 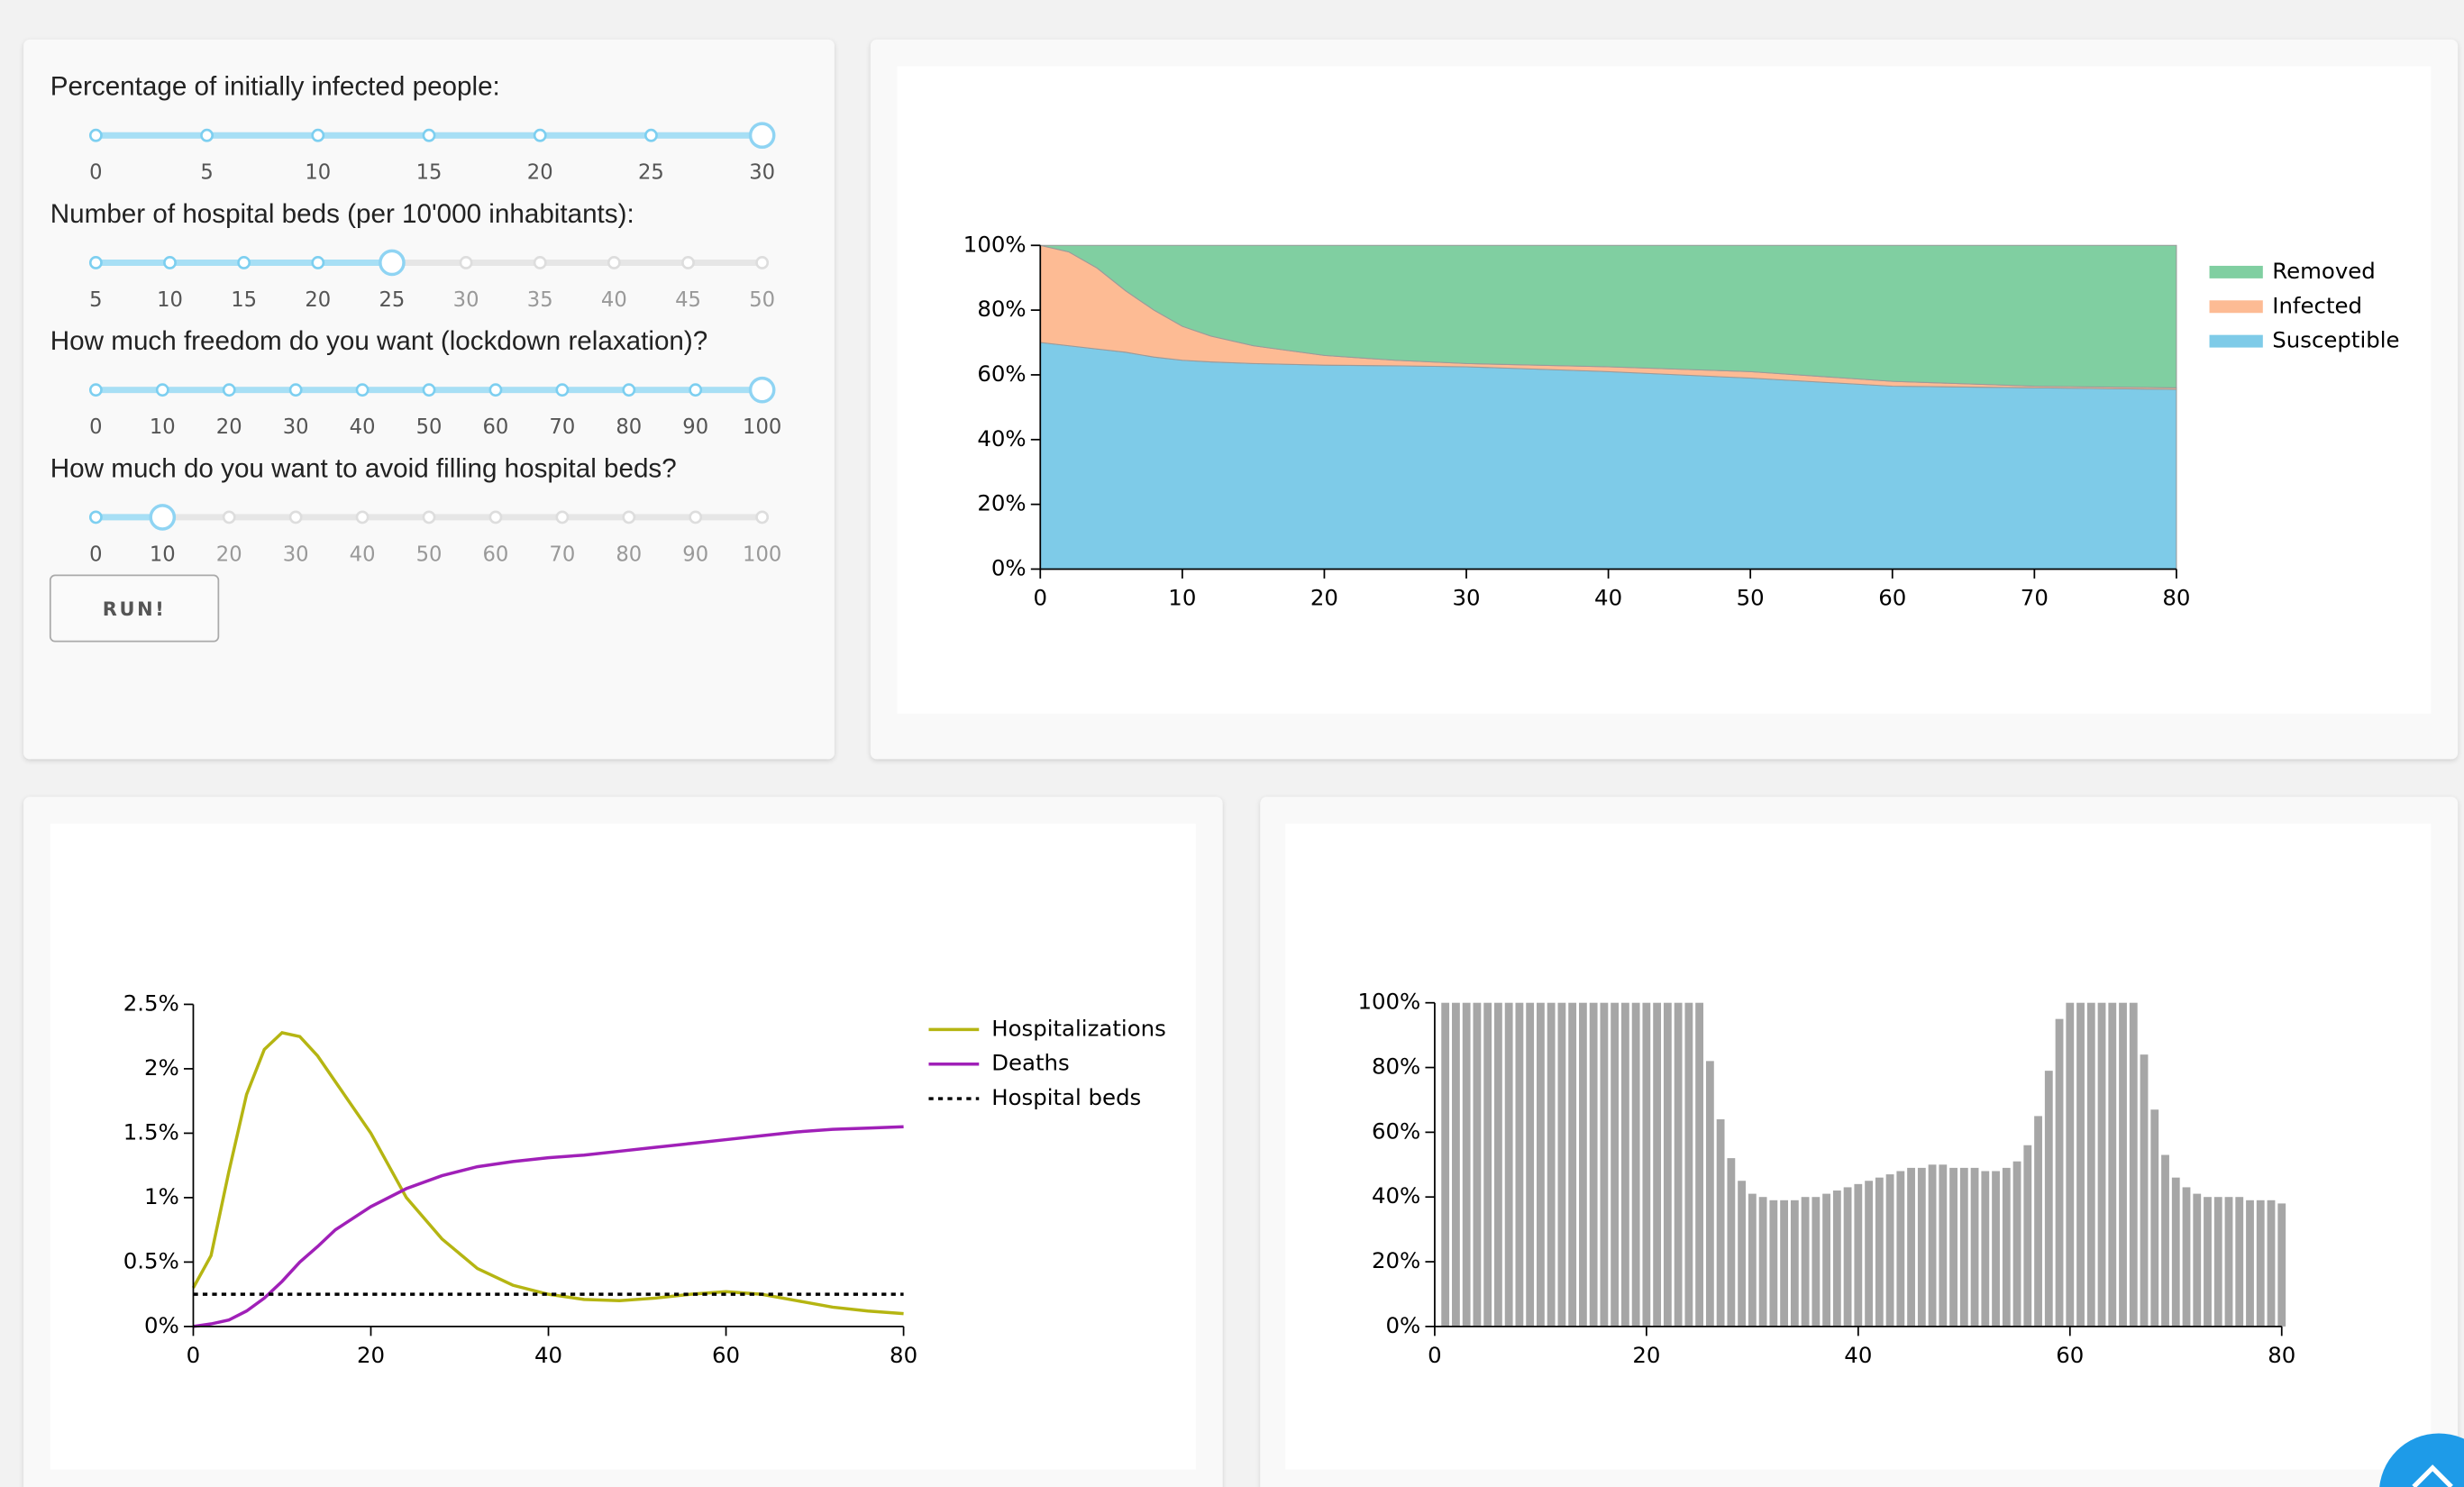 What do you see at coordinates (429, 427) in the screenshot?
I see `slider-tick-label: 50` at bounding box center [429, 427].